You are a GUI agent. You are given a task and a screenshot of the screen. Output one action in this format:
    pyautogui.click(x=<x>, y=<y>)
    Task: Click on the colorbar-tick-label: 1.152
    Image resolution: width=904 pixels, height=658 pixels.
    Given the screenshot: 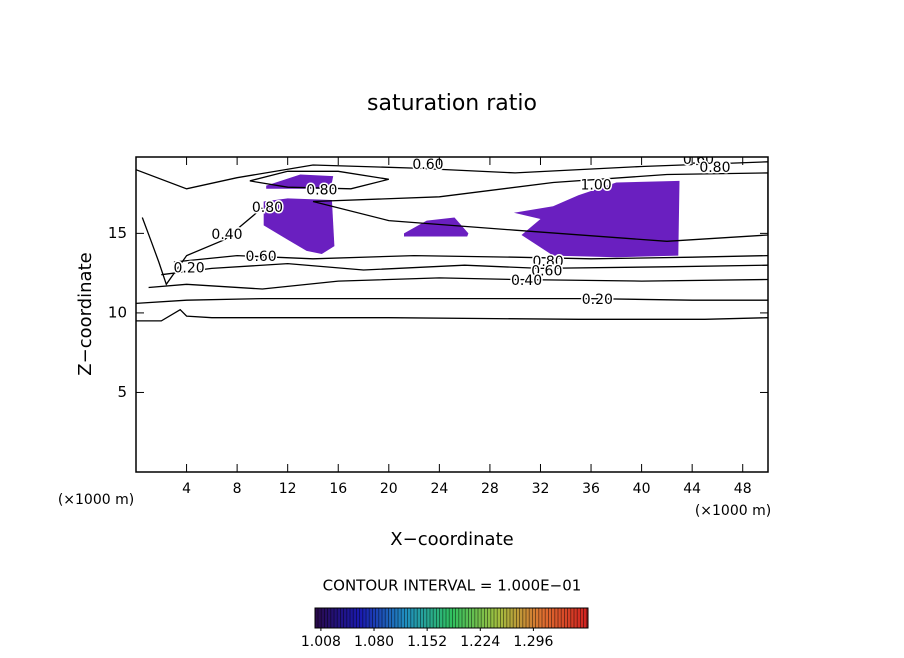 What is the action you would take?
    pyautogui.click(x=427, y=642)
    